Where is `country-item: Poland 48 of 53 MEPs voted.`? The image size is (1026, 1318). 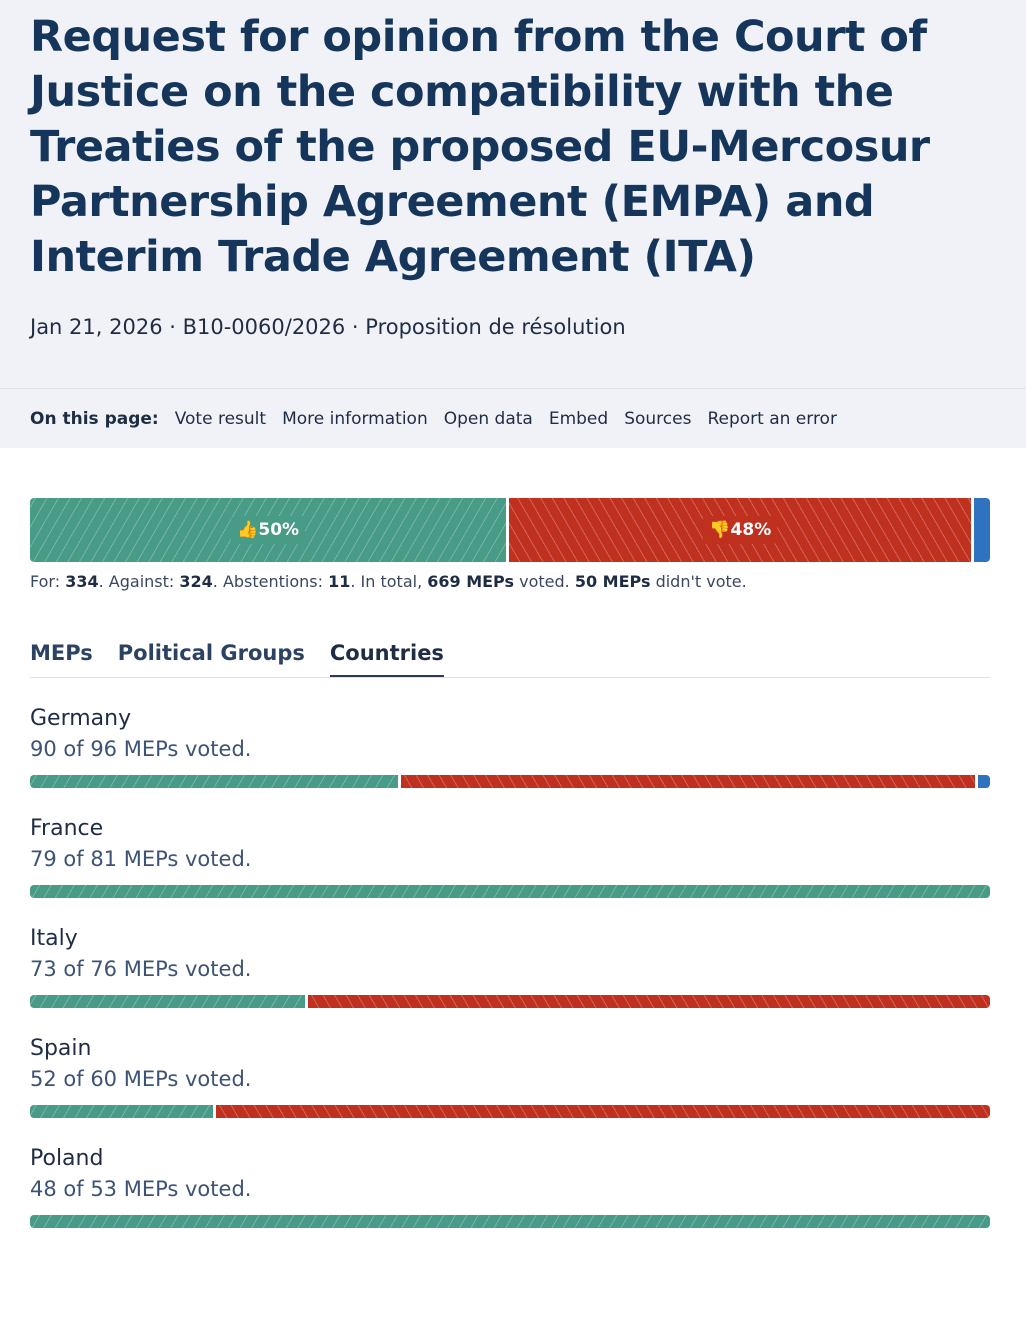
country-item: Poland 48 of 53 MEPs voted. is located at coordinates (510, 1187).